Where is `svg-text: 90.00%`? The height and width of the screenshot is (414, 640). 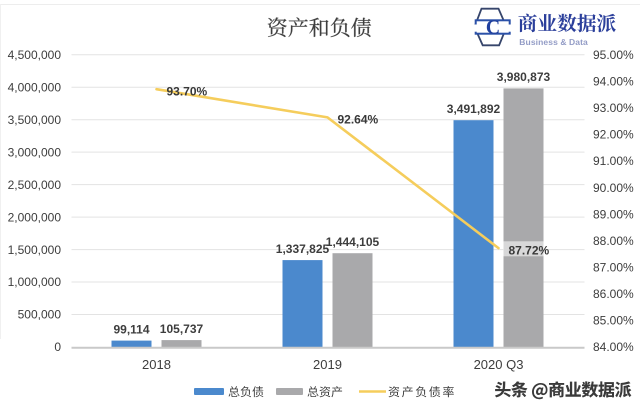
svg-text: 90.00% is located at coordinates (613, 188).